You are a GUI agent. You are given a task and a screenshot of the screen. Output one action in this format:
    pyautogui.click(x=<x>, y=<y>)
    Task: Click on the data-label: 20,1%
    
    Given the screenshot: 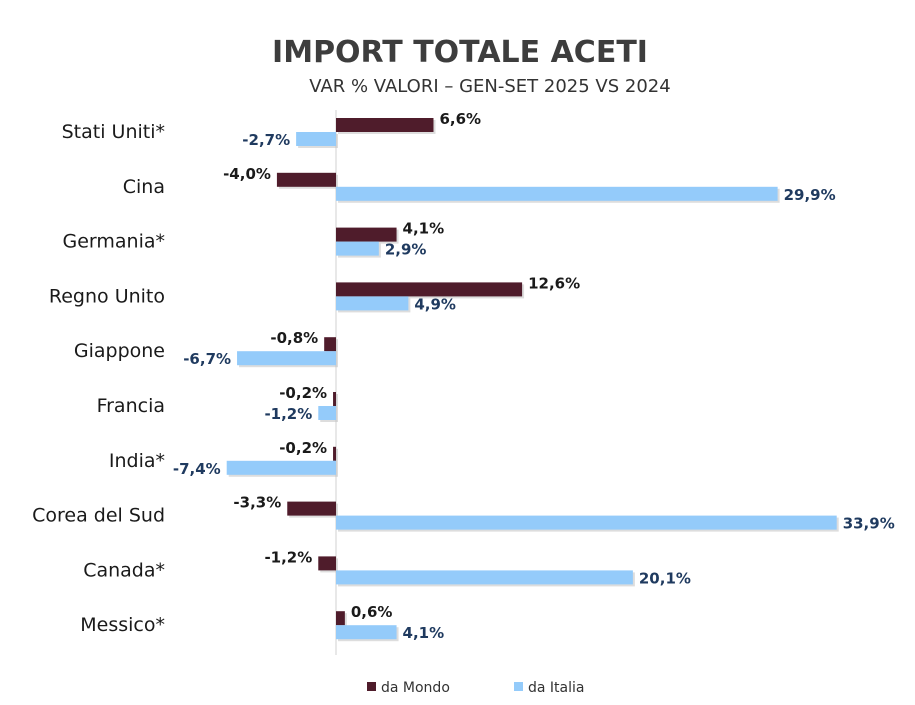 What is the action you would take?
    pyautogui.click(x=665, y=578)
    